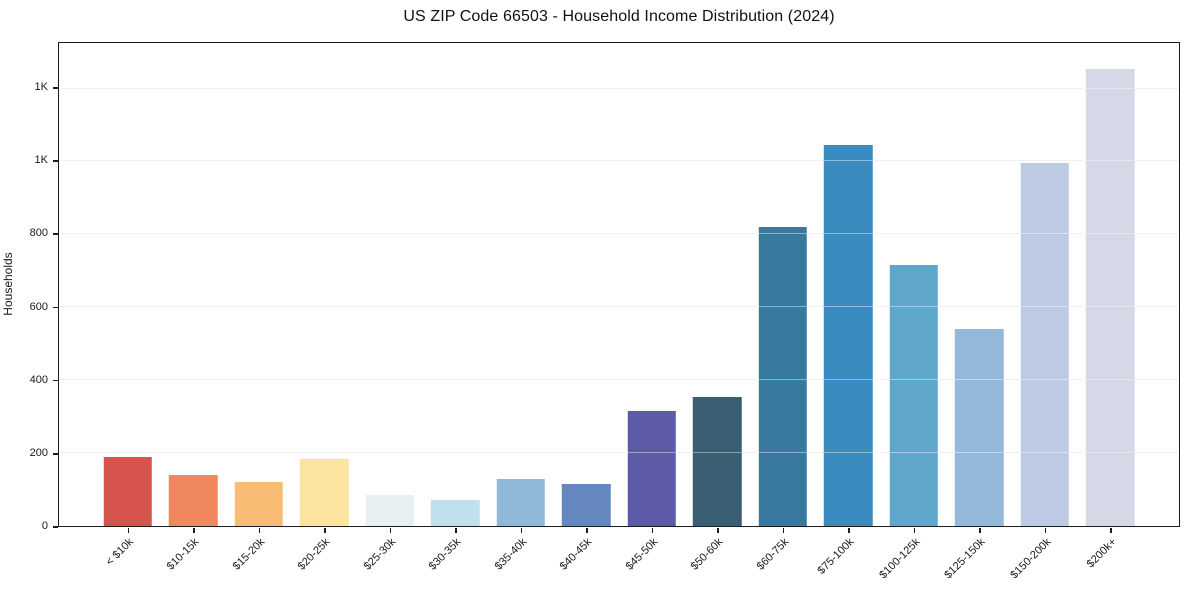 The width and height of the screenshot is (1189, 590). Describe the element at coordinates (576, 554) in the screenshot. I see `x-tick-label: $40-45k` at that location.